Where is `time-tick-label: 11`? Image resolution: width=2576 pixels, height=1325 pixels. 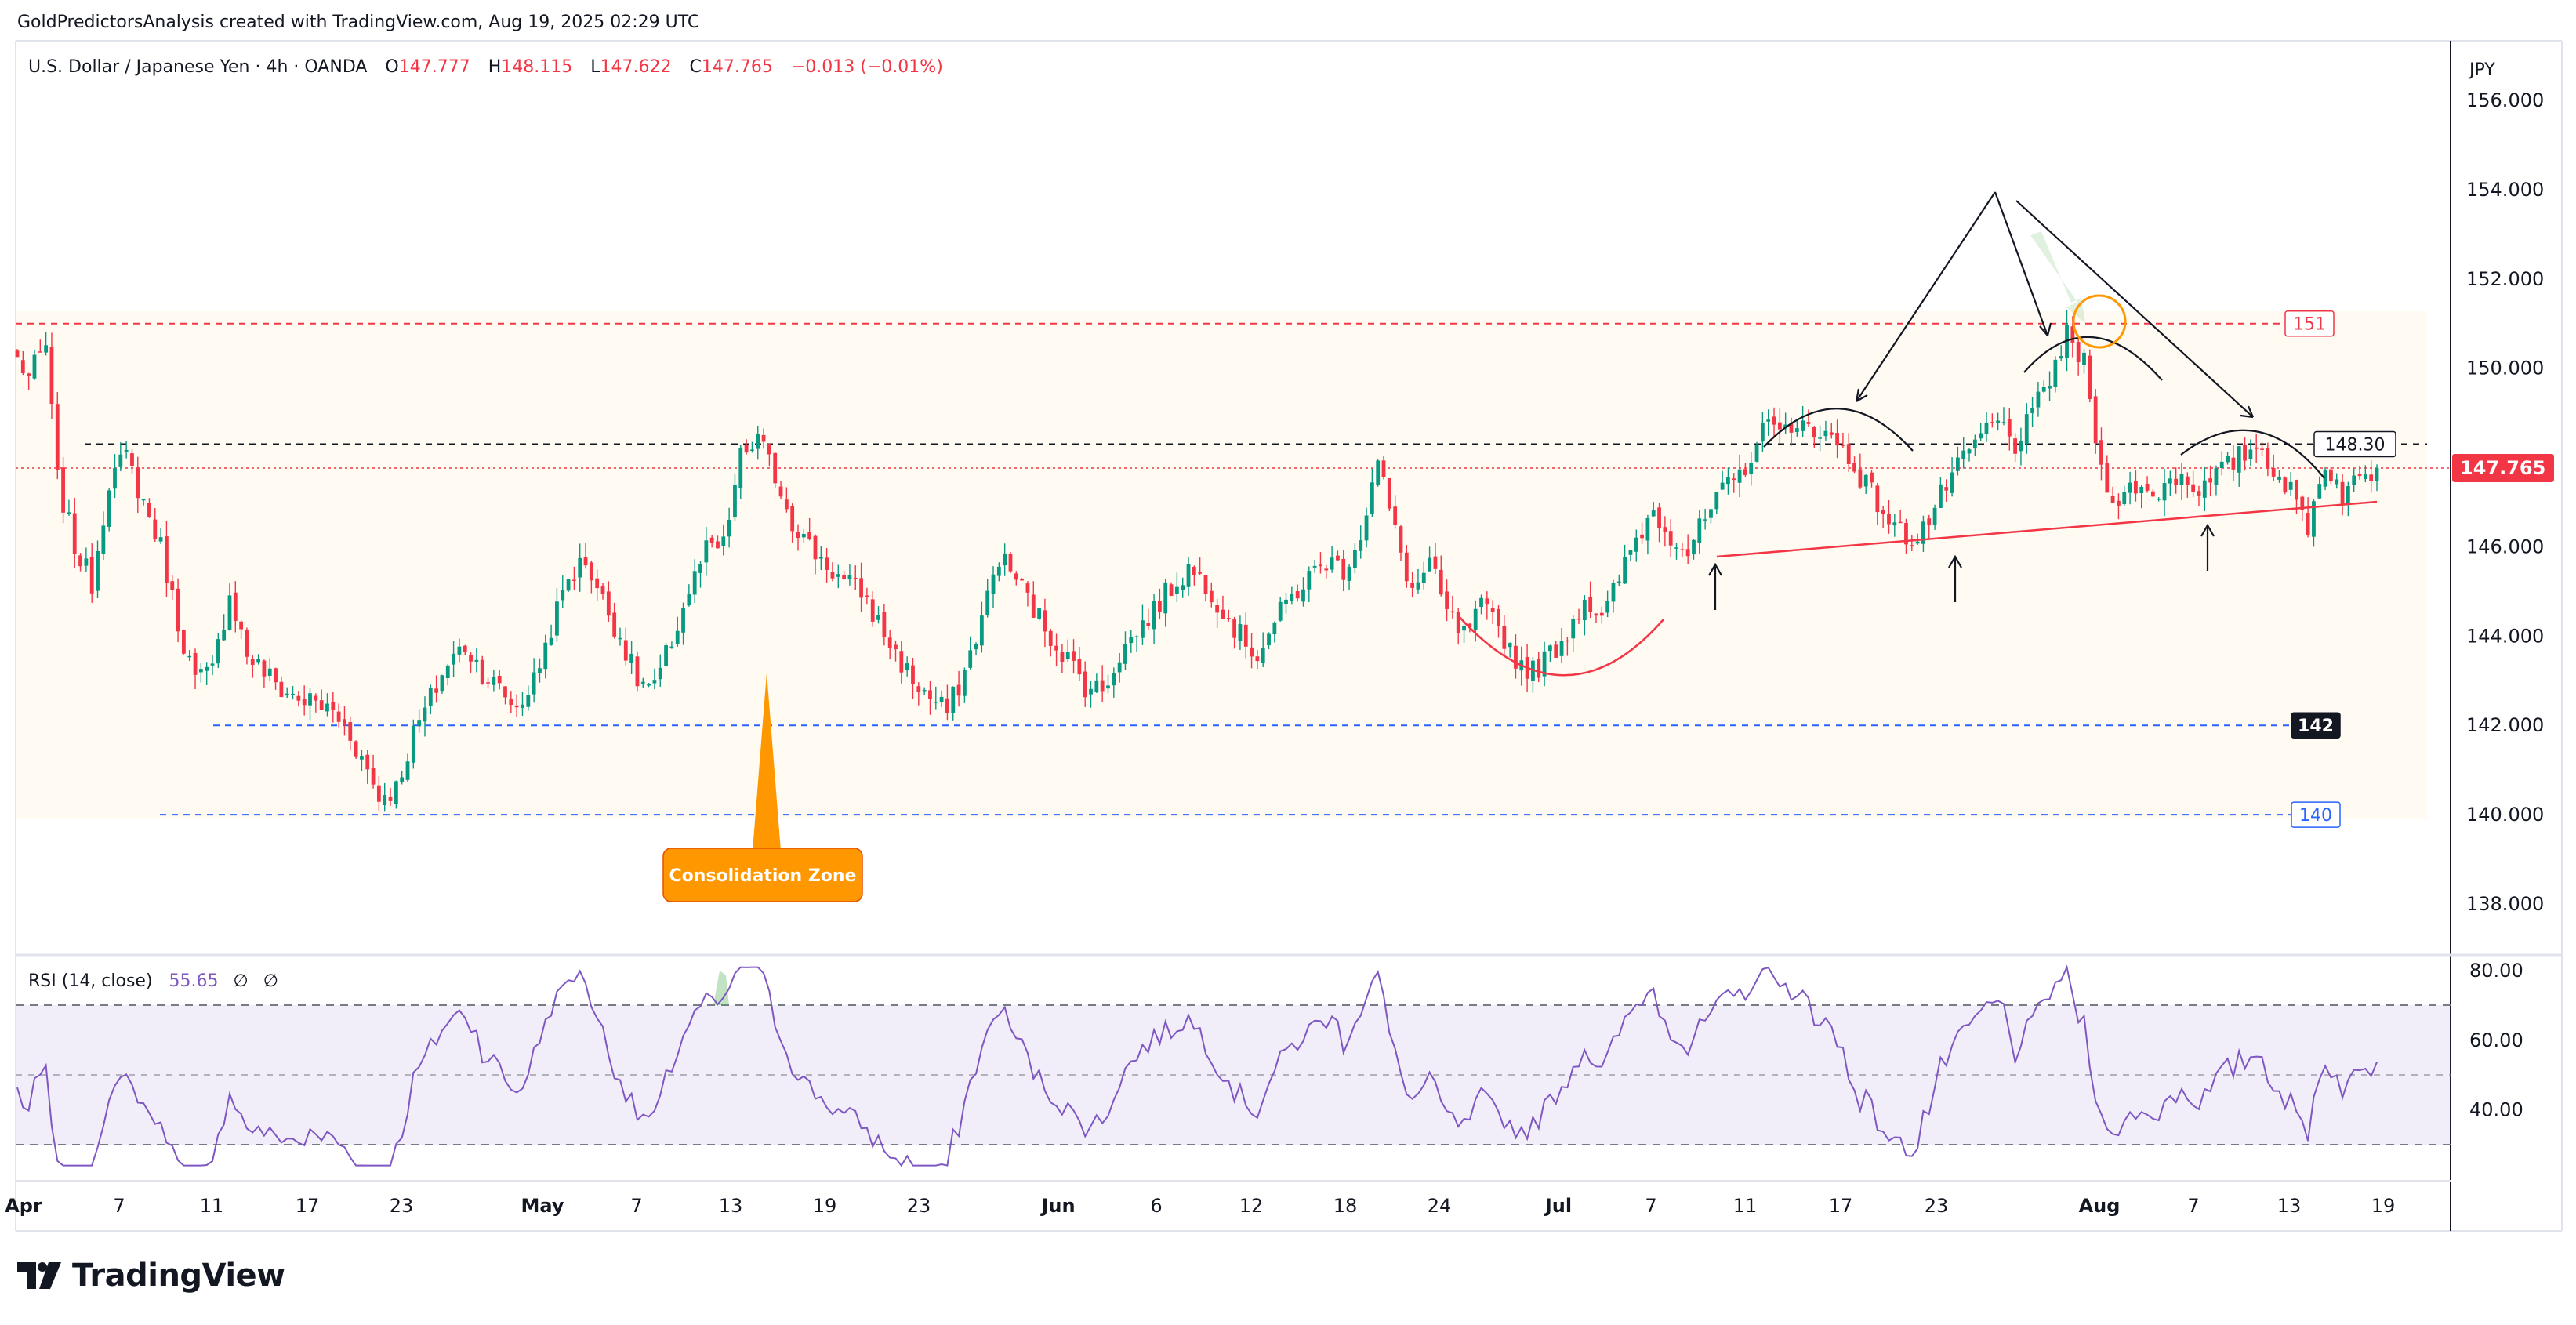
time-tick-label: 11 is located at coordinates (212, 1206).